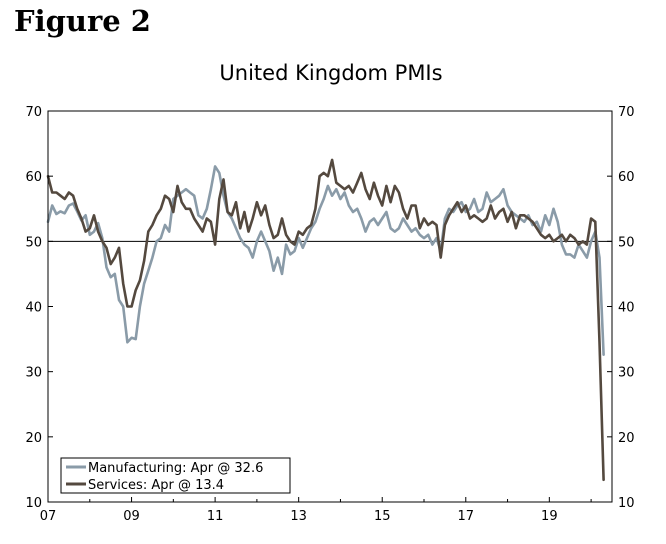  Describe the element at coordinates (298, 516) in the screenshot. I see `x-tick-label: 13` at that location.